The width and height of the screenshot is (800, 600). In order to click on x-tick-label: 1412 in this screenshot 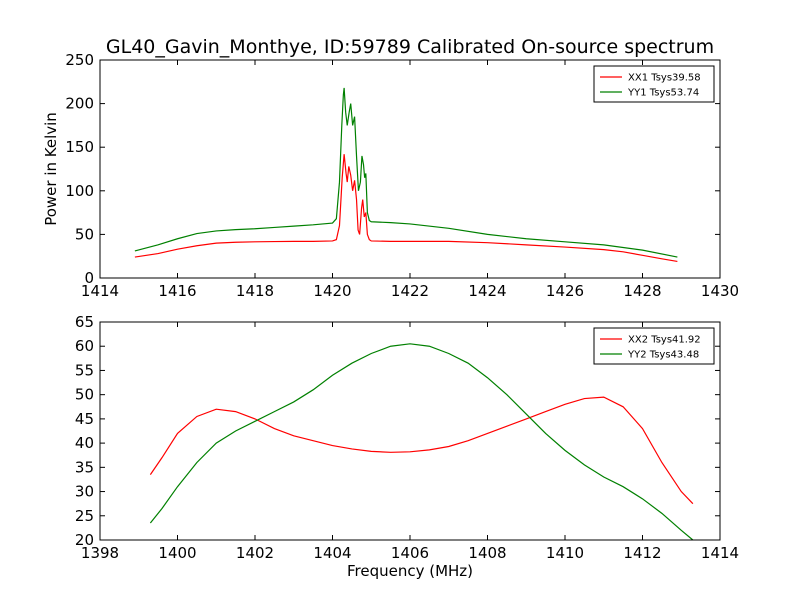, I will do `click(642, 553)`.